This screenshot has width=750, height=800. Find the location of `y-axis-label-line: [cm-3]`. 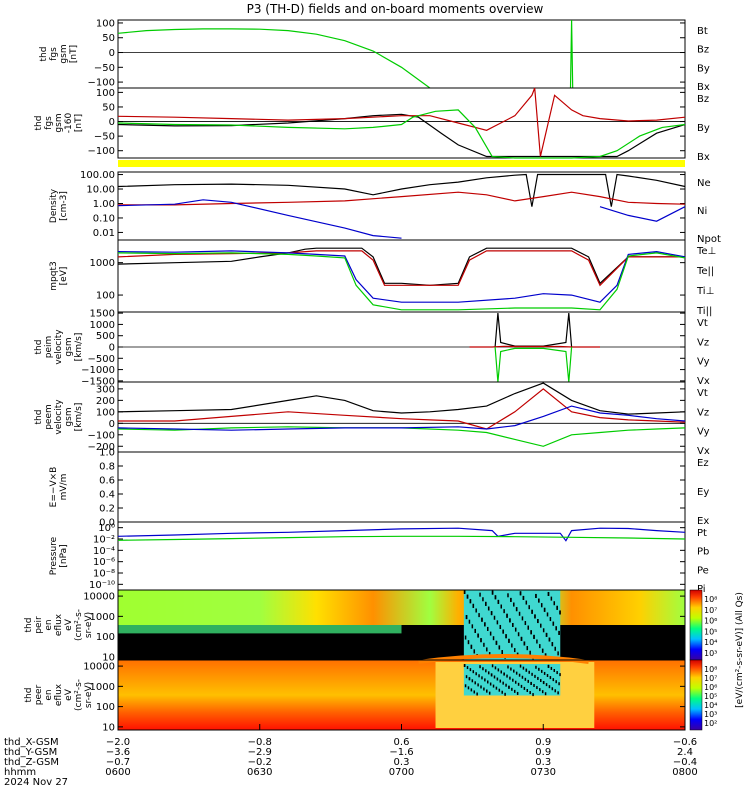

y-axis-label-line: [cm-3] is located at coordinates (64, 206).